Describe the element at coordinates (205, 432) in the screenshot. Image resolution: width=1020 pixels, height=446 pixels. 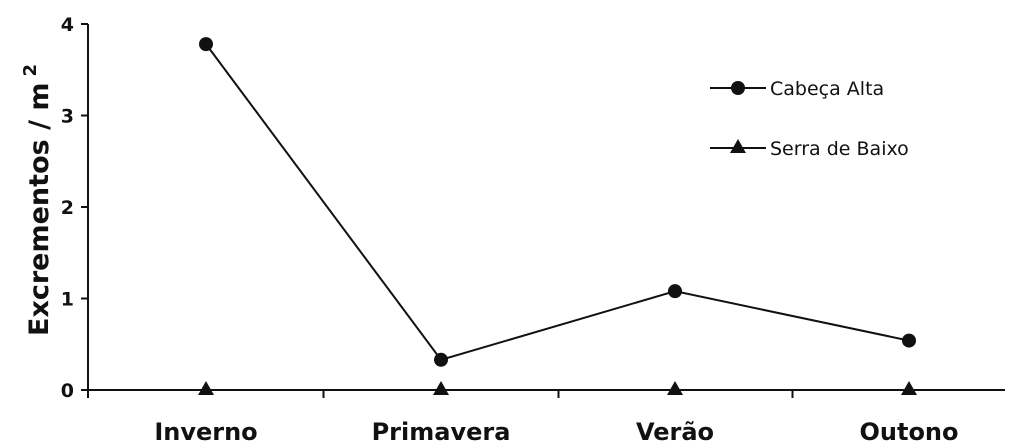
I see `x-tick-label: Inverno` at that location.